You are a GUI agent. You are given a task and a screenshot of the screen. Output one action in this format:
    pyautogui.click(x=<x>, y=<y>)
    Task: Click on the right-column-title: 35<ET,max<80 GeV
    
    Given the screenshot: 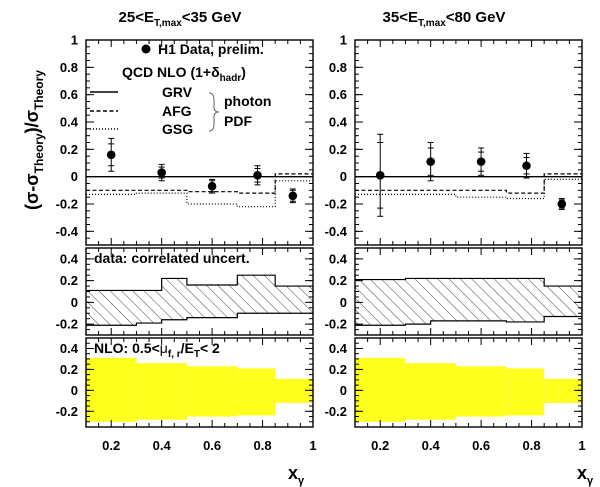 What is the action you would take?
    pyautogui.click(x=444, y=19)
    